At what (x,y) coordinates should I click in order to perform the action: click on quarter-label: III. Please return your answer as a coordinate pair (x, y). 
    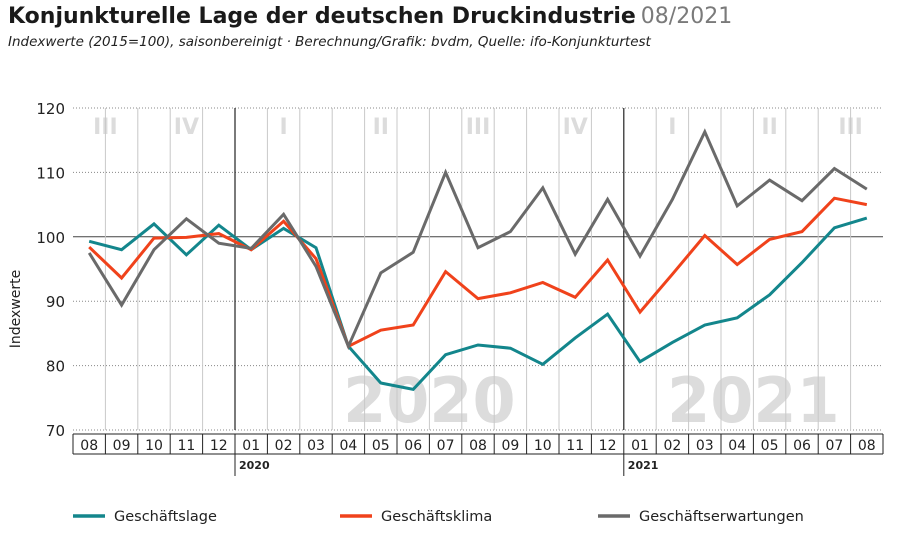
    Looking at the image, I should click on (478, 127).